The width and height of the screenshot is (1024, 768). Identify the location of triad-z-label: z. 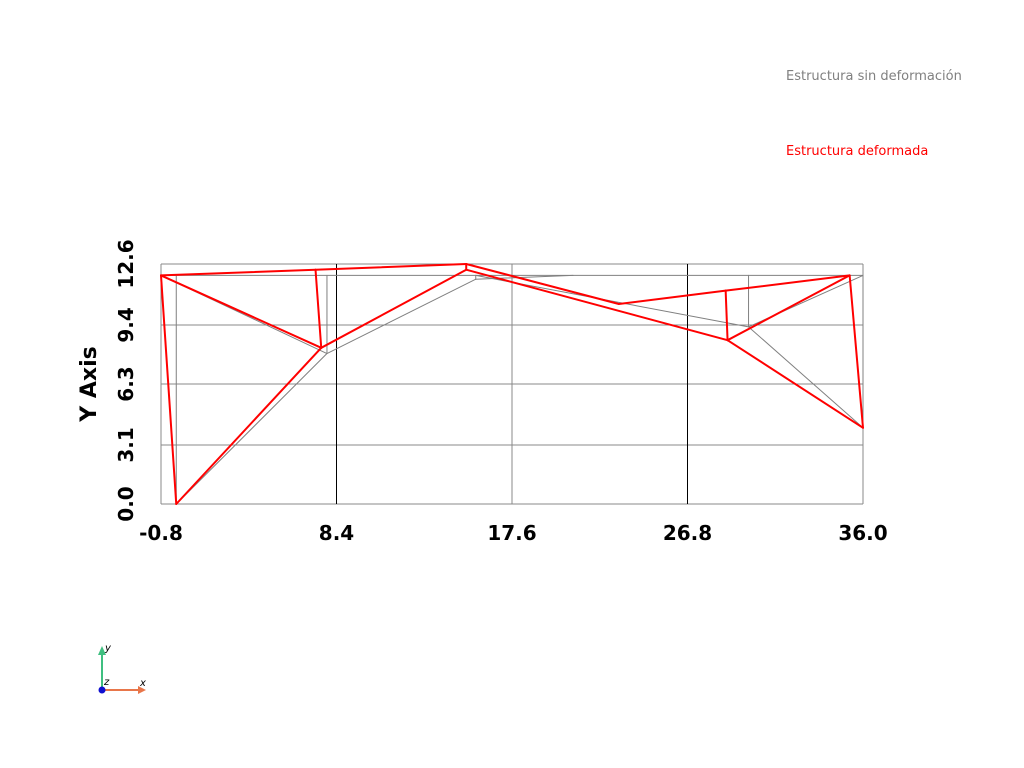
(106, 682).